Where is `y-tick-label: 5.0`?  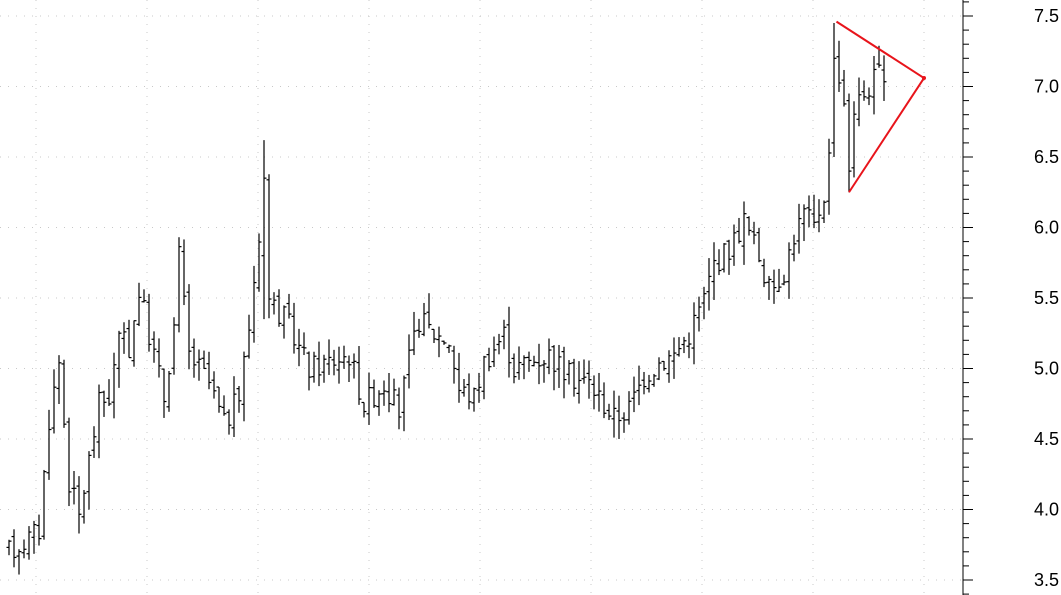 y-tick-label: 5.0 is located at coordinates (1046, 369).